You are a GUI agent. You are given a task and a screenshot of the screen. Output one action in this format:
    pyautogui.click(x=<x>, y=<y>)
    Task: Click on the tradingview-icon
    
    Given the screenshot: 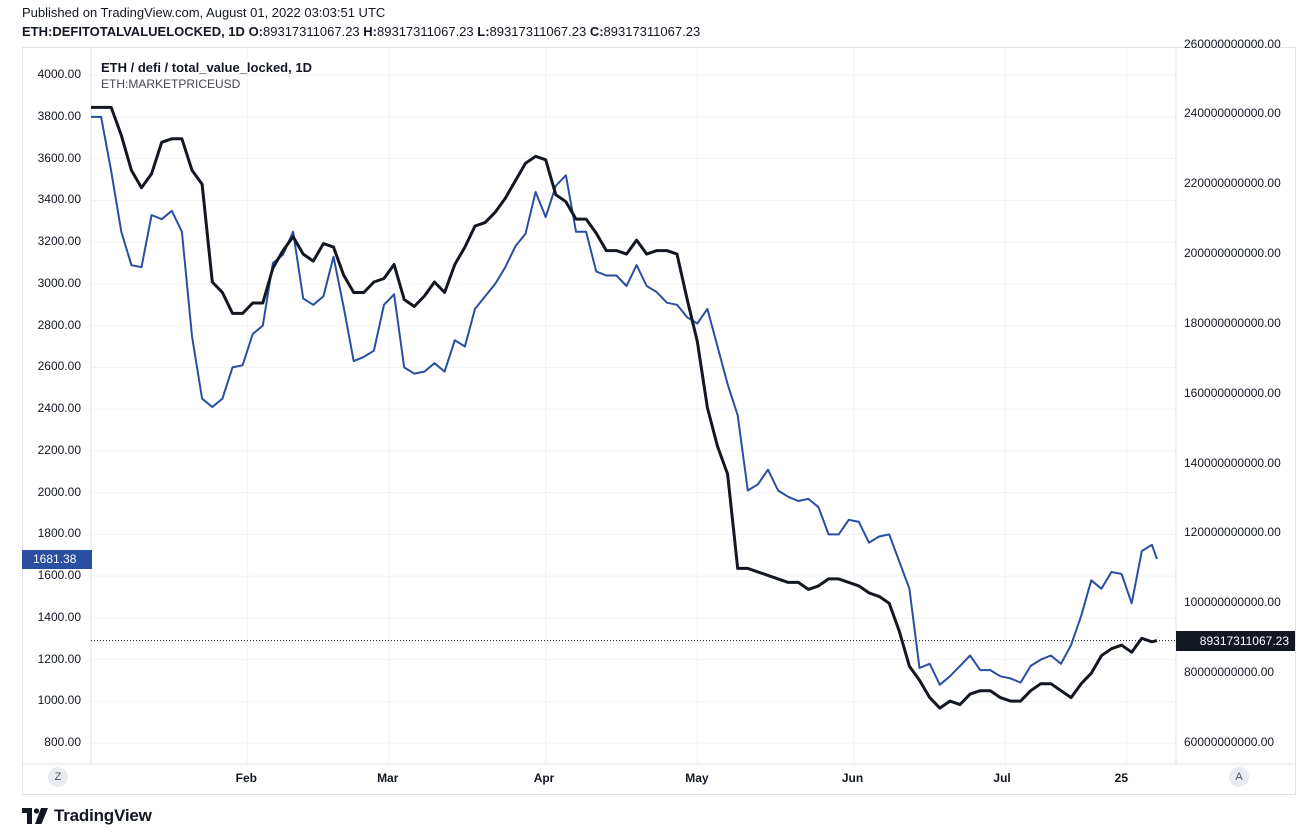 What is the action you would take?
    pyautogui.click(x=35, y=816)
    